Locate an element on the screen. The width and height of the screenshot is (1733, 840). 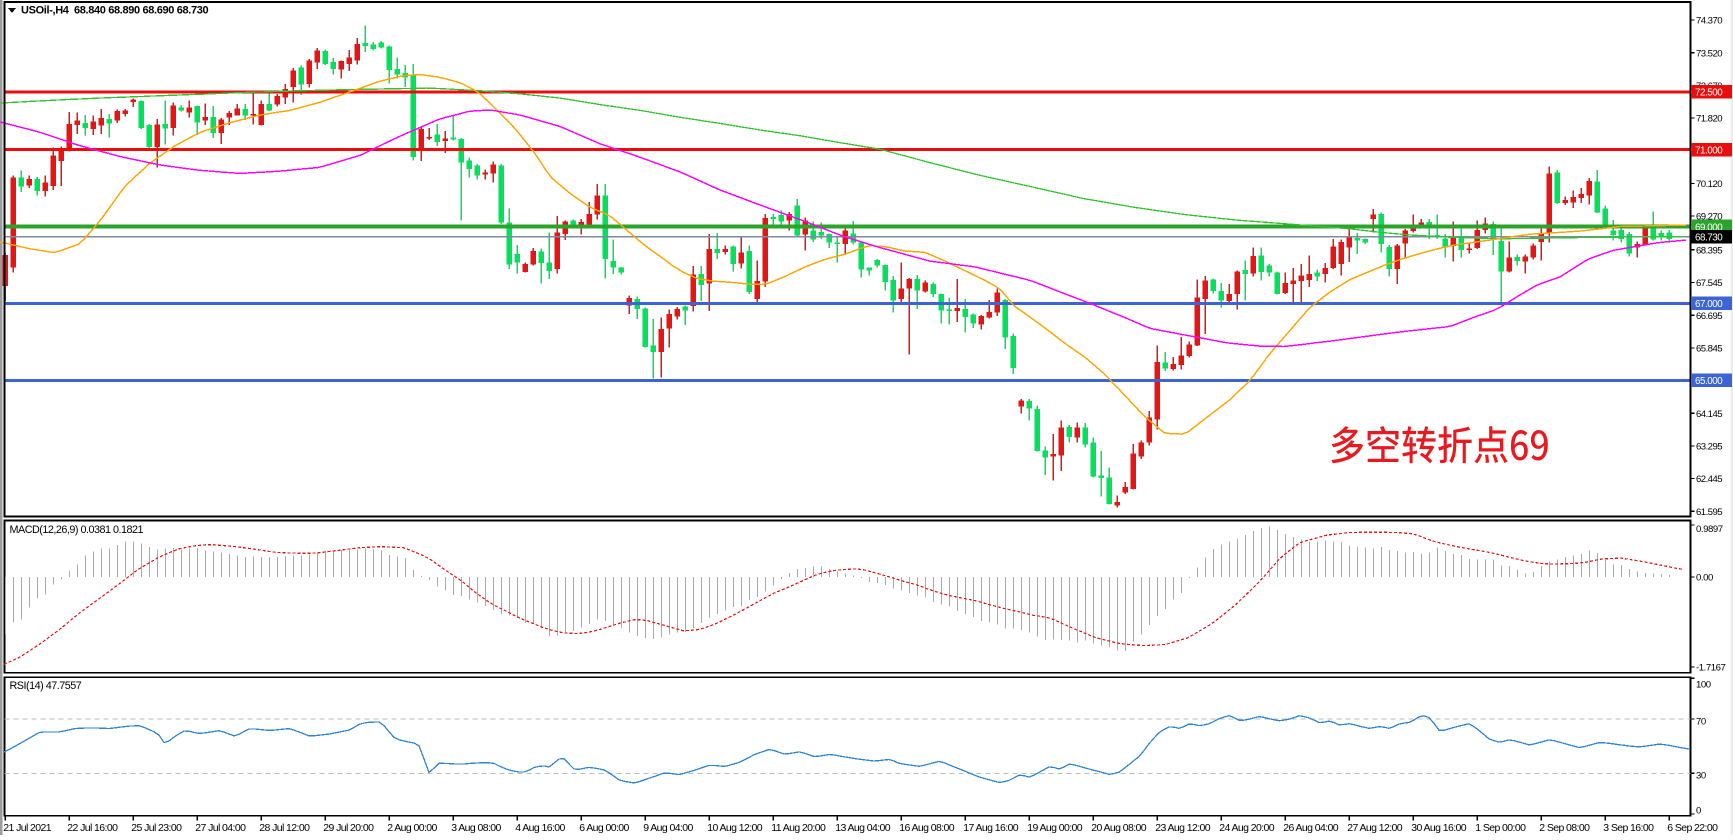
svg-text: 65.000 is located at coordinates (1709, 381).